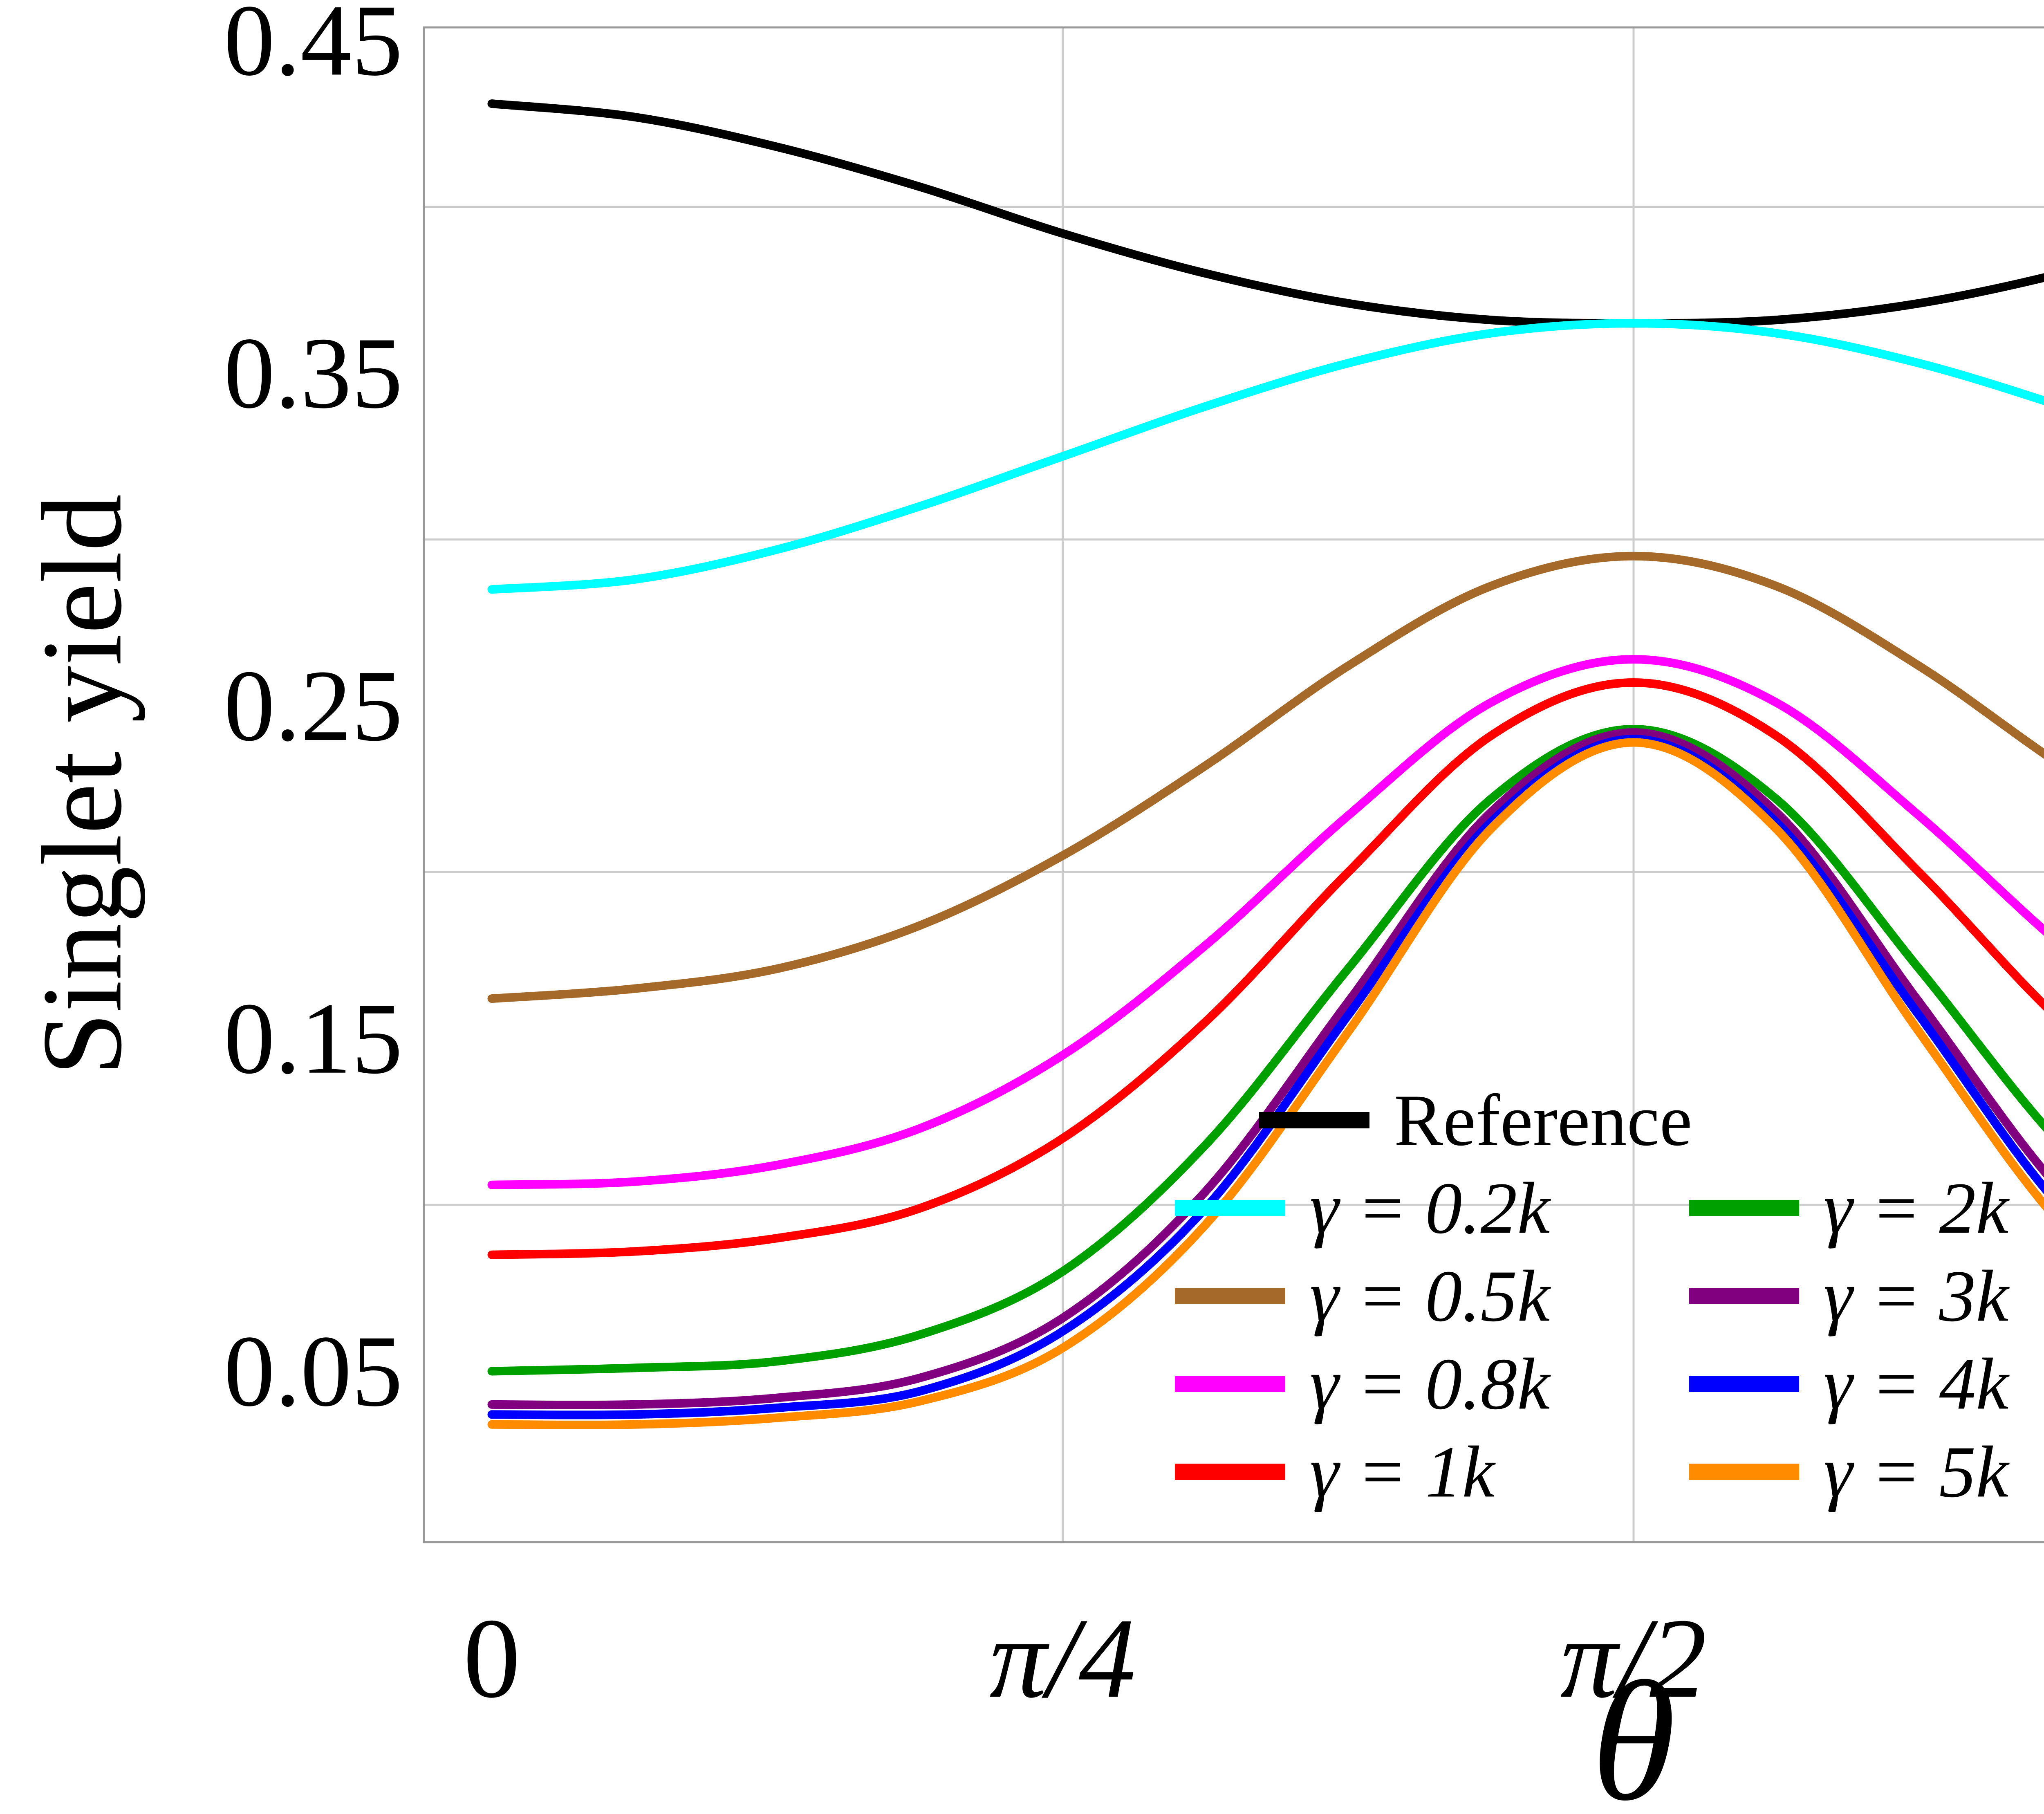 This screenshot has width=2044, height=1814. What do you see at coordinates (1430, 1296) in the screenshot?
I see `legend-label-gamma-0-5k: γ = 0.5k` at bounding box center [1430, 1296].